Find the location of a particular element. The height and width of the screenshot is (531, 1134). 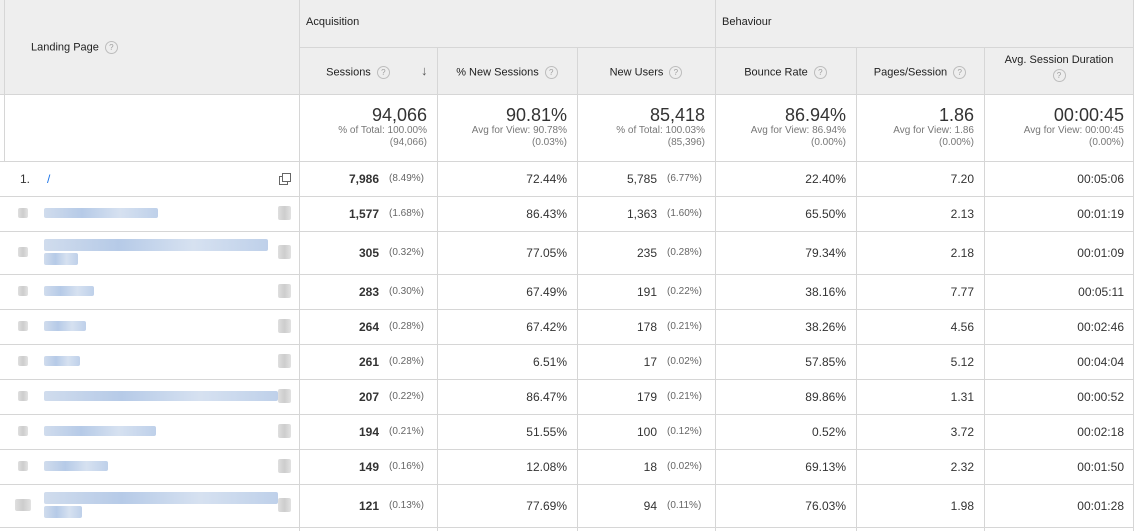

avg-duration-cell: 00:00:52 is located at coordinates (1100, 396).